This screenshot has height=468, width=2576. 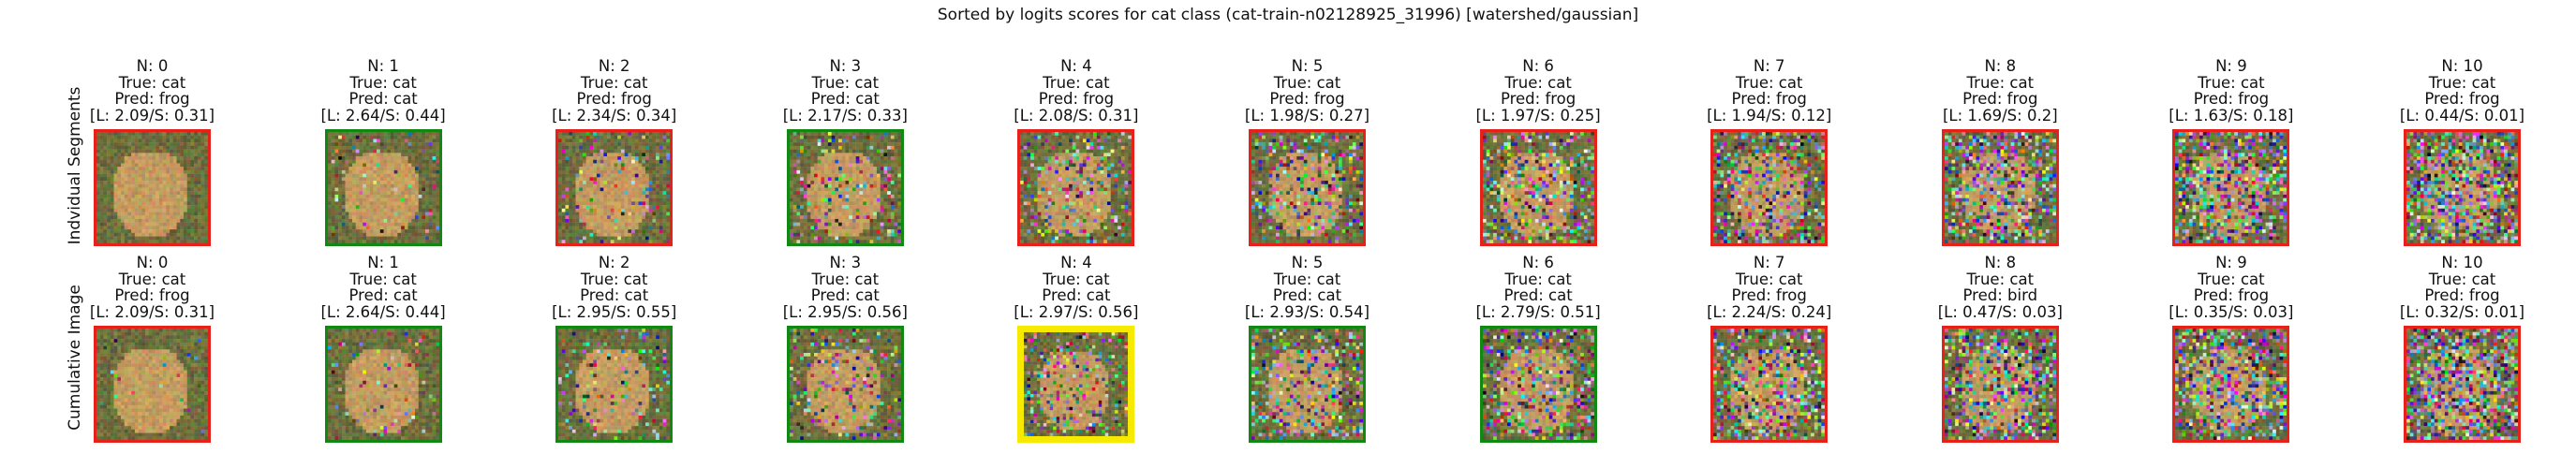 I want to click on caption-scores: [L: 2.64/S: 0.44], so click(x=384, y=312).